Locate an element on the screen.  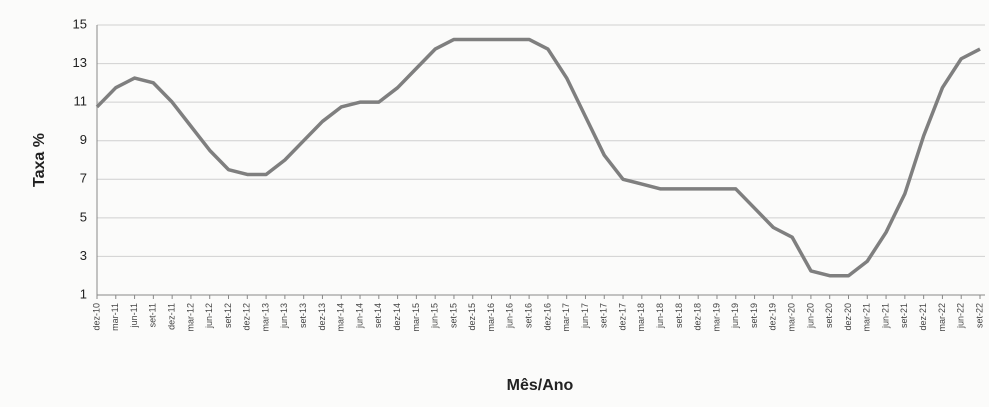
x-tick-label: dez-13 is located at coordinates (322, 317).